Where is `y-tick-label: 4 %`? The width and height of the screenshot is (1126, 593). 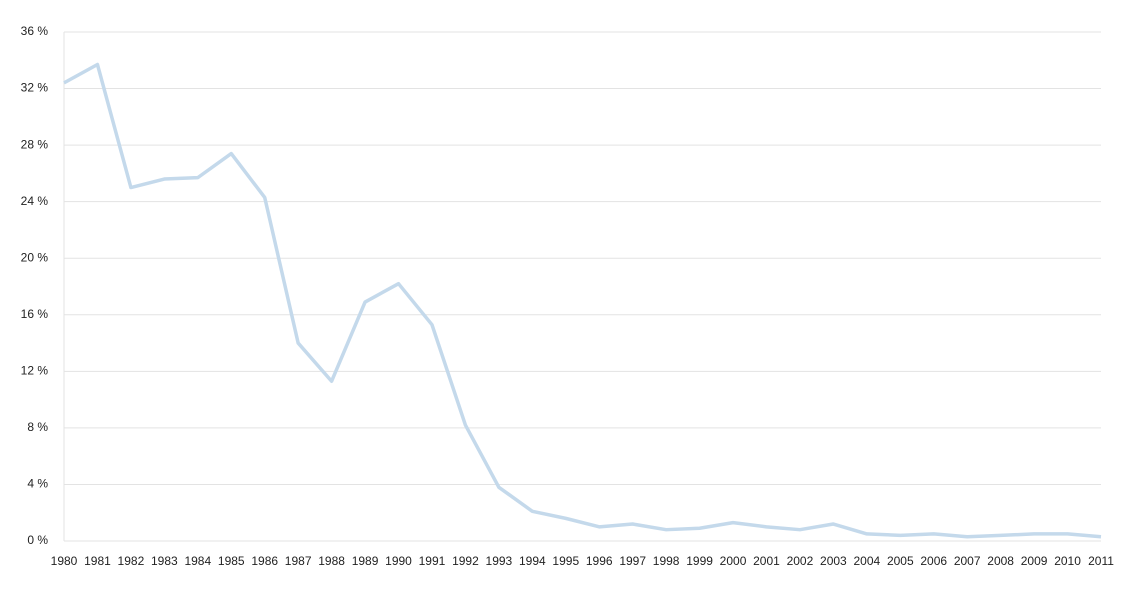
y-tick-label: 4 % is located at coordinates (37, 484).